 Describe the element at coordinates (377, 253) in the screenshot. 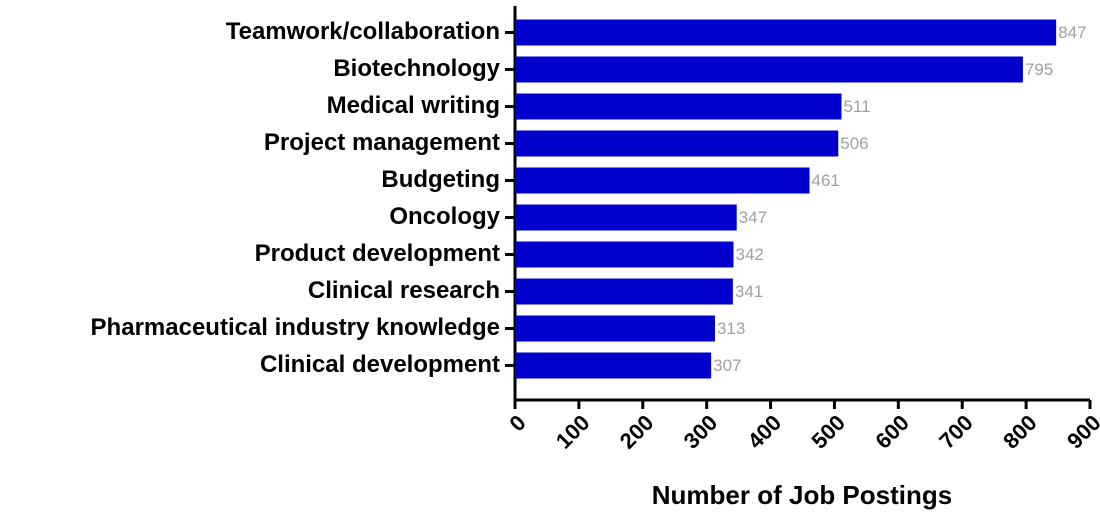

I see `y-tick-label: Product development` at that location.